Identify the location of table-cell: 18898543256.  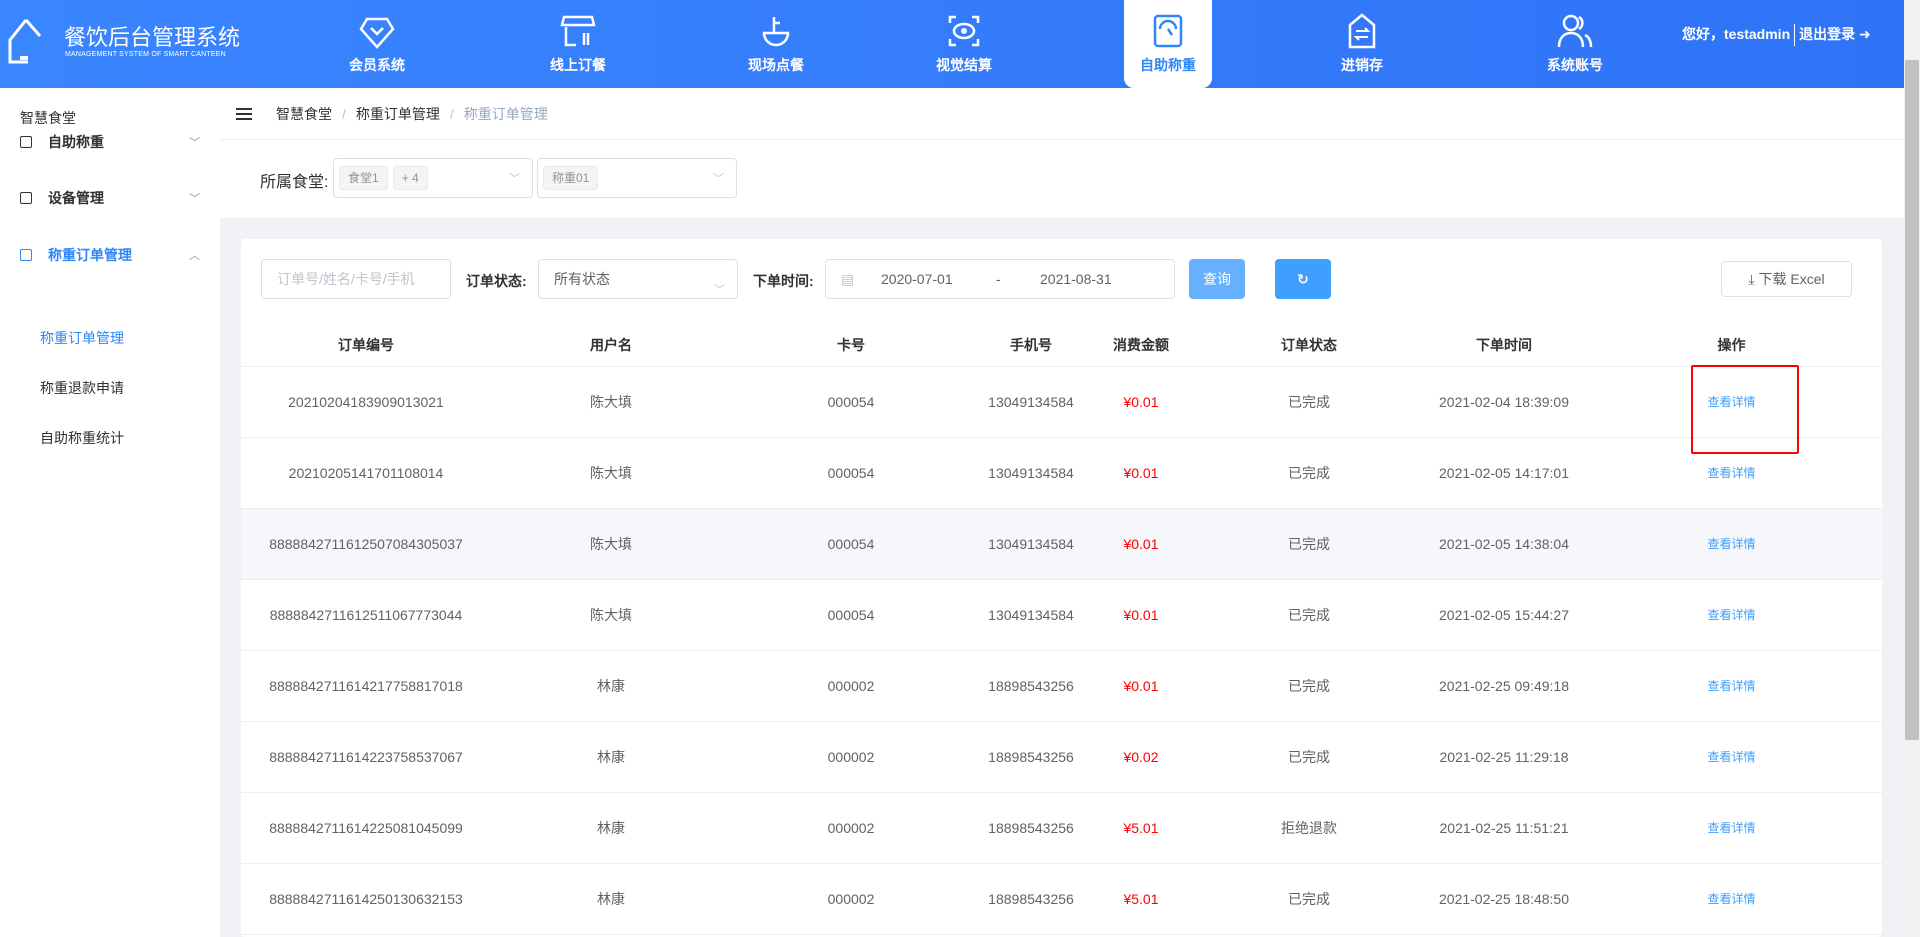
(1031, 899).